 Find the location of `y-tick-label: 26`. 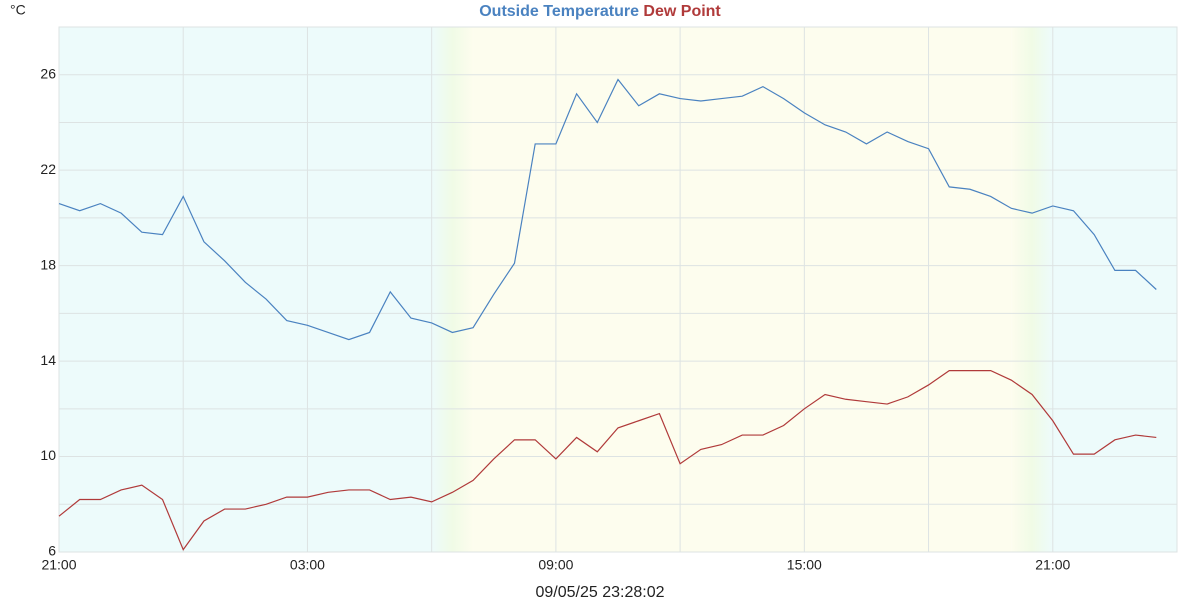

y-tick-label: 26 is located at coordinates (48, 73).